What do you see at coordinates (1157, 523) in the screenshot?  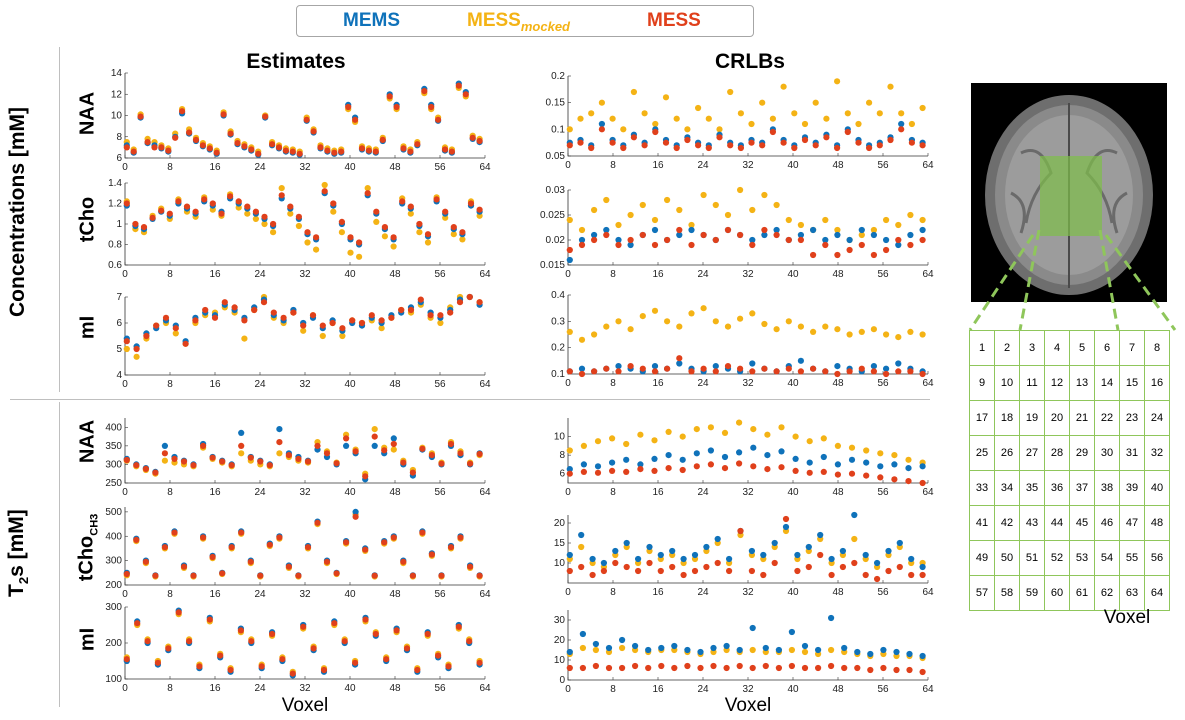 I see `voxel-cell: 48` at bounding box center [1157, 523].